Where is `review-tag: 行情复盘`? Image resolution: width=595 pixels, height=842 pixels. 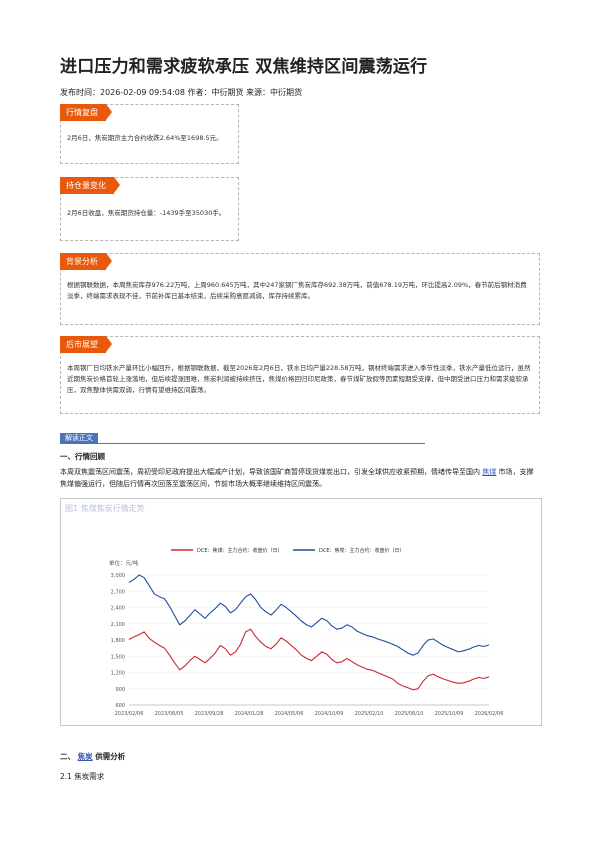 review-tag: 行情复盘 is located at coordinates (86, 112).